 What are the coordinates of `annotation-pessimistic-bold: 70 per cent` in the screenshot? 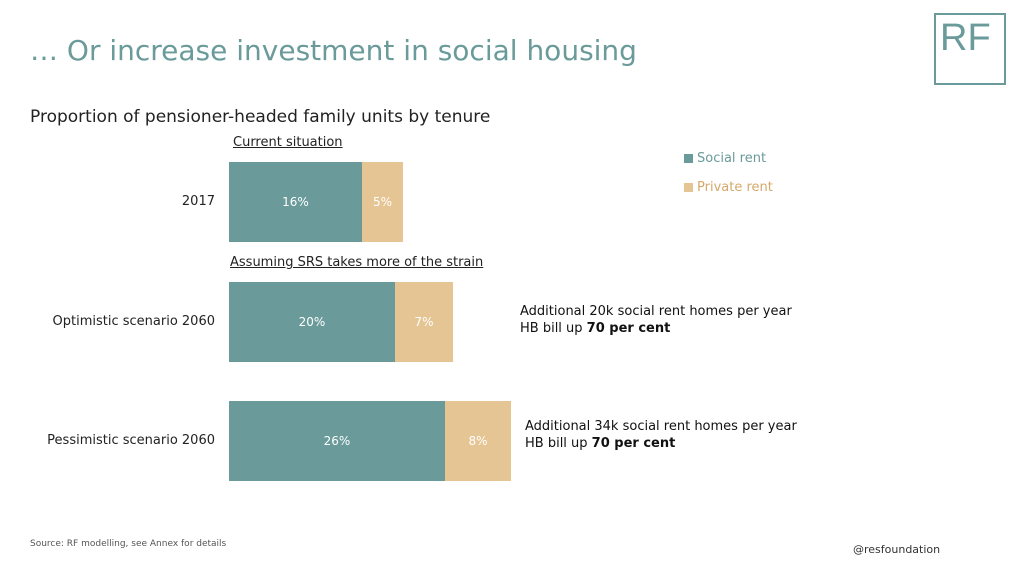 It's located at (633, 443).